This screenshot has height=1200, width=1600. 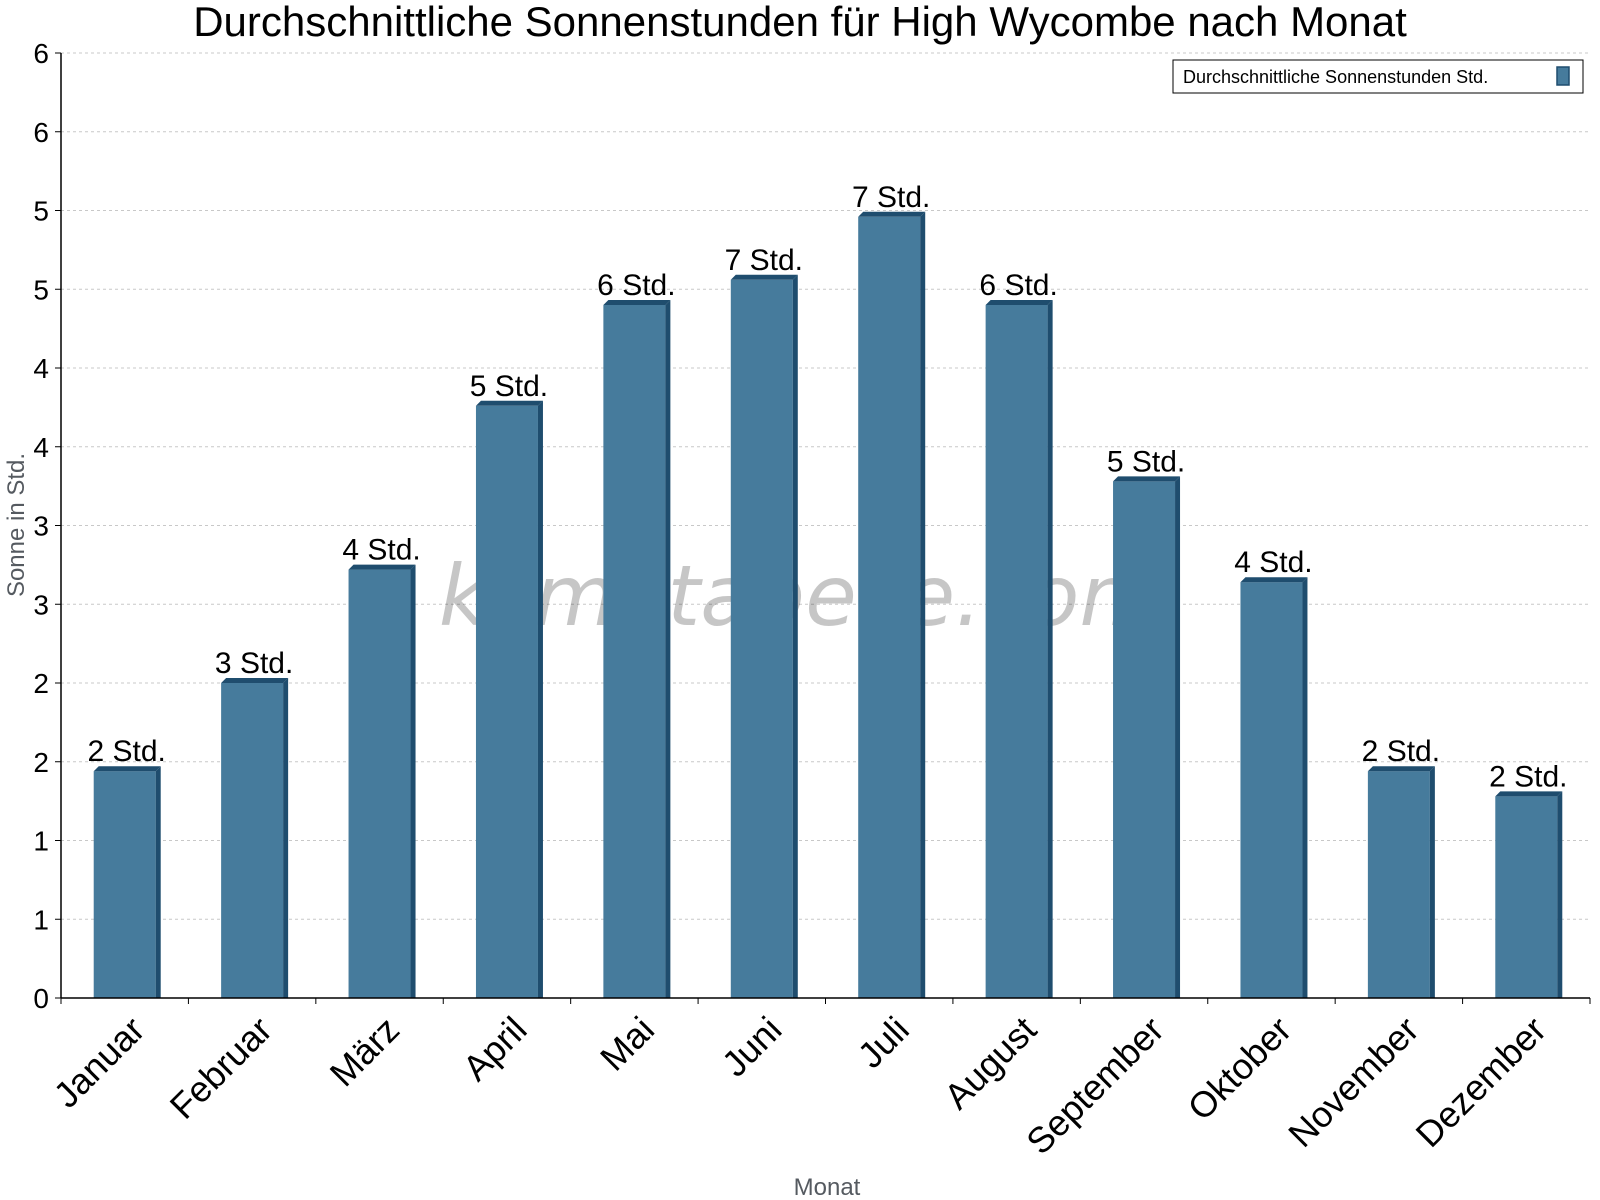 I want to click on x-tick-label: November, so click(x=1353, y=1082).